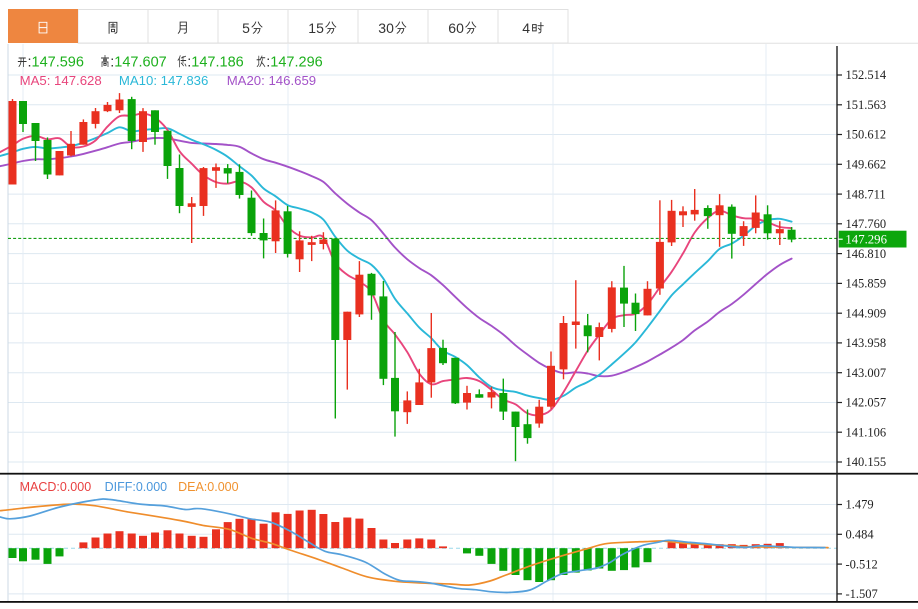  I want to click on svg-text: 144.909, so click(866, 313).